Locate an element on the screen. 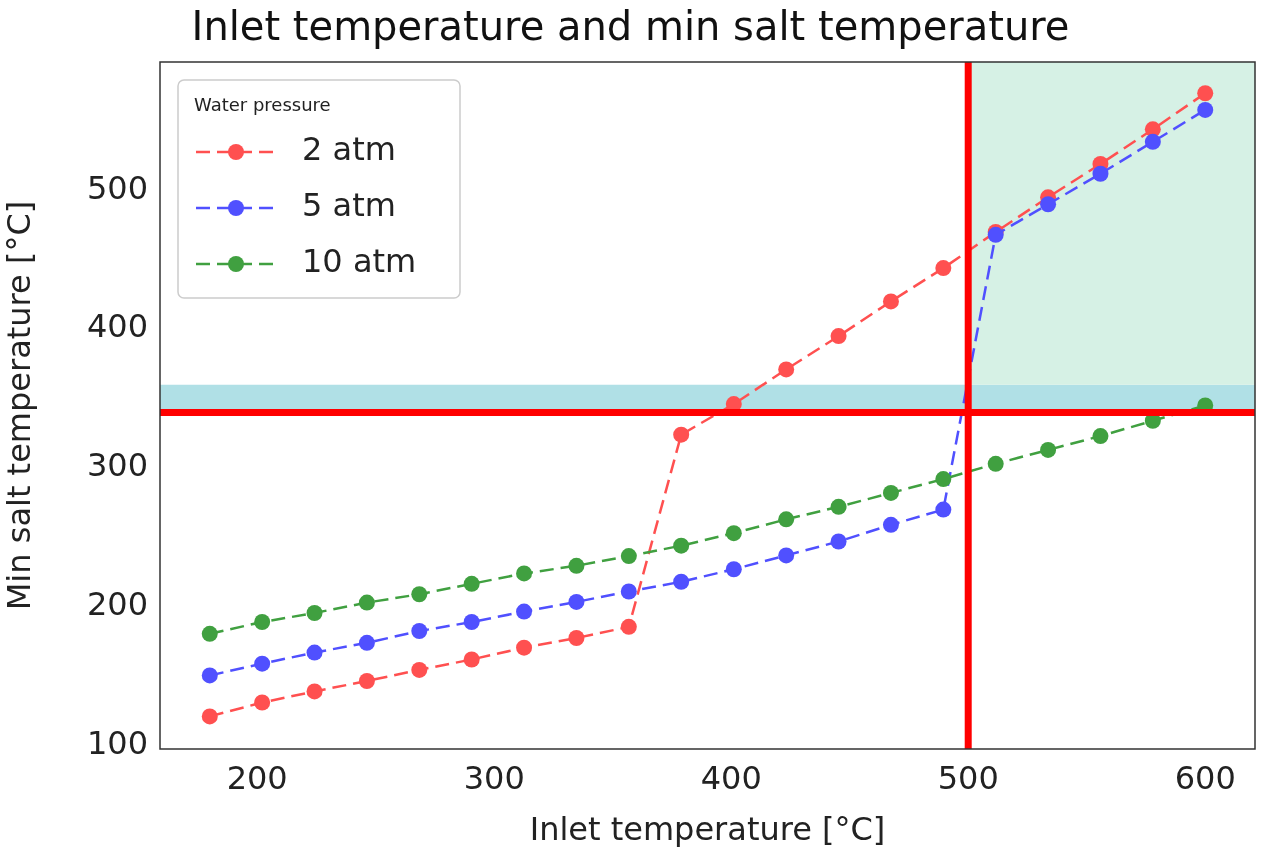 Image resolution: width=1263 pixels, height=855 pixels. x-tick-label: 500 is located at coordinates (968, 777).